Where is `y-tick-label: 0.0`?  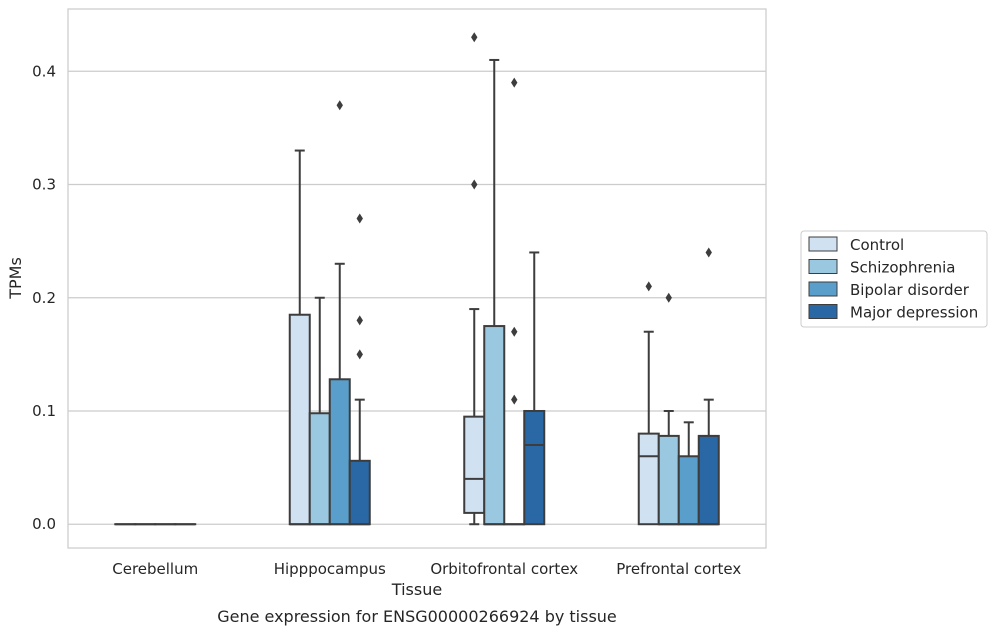 y-tick-label: 0.0 is located at coordinates (44, 524).